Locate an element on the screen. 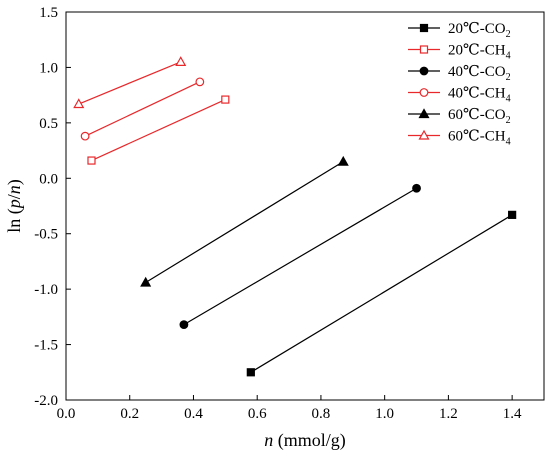  legend-item: 60℃-CO2 is located at coordinates (459, 116).